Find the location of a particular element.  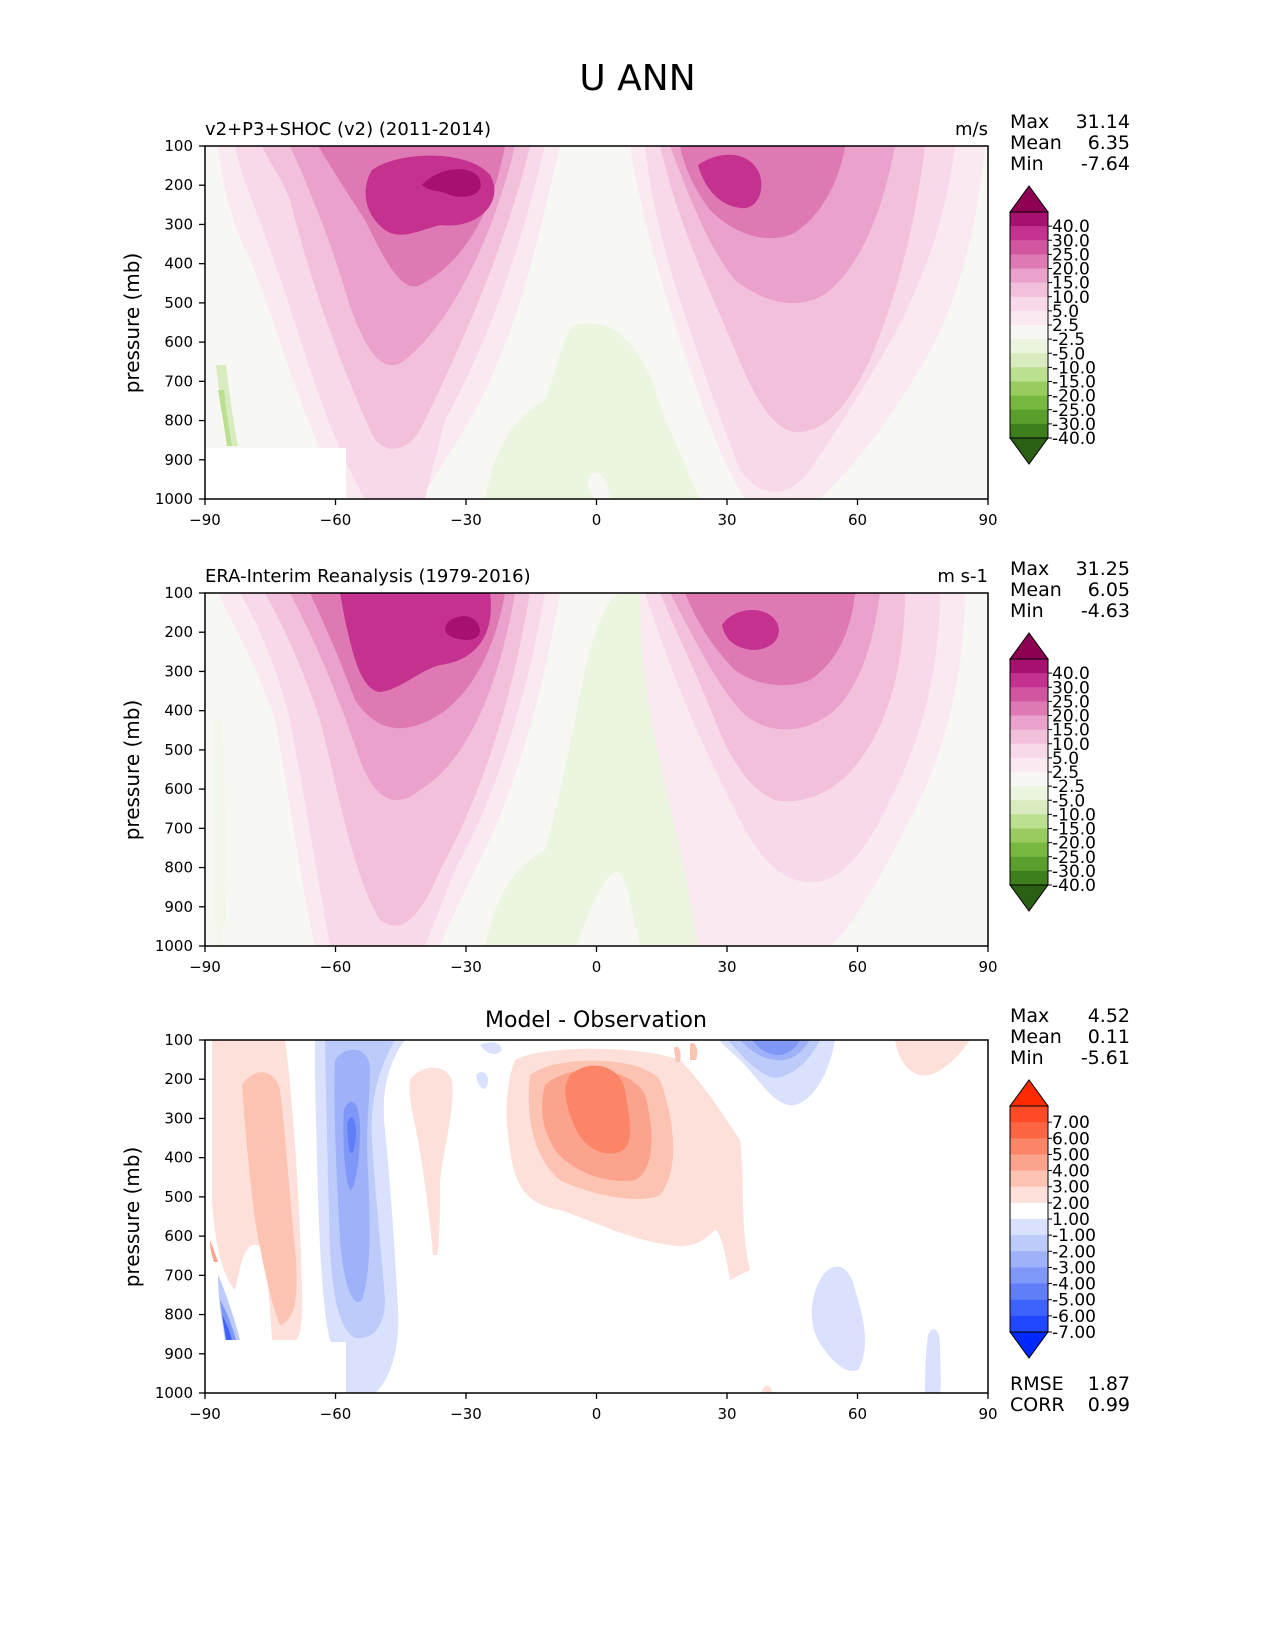

stat-corr-value: 0.99 is located at coordinates (1109, 1405).